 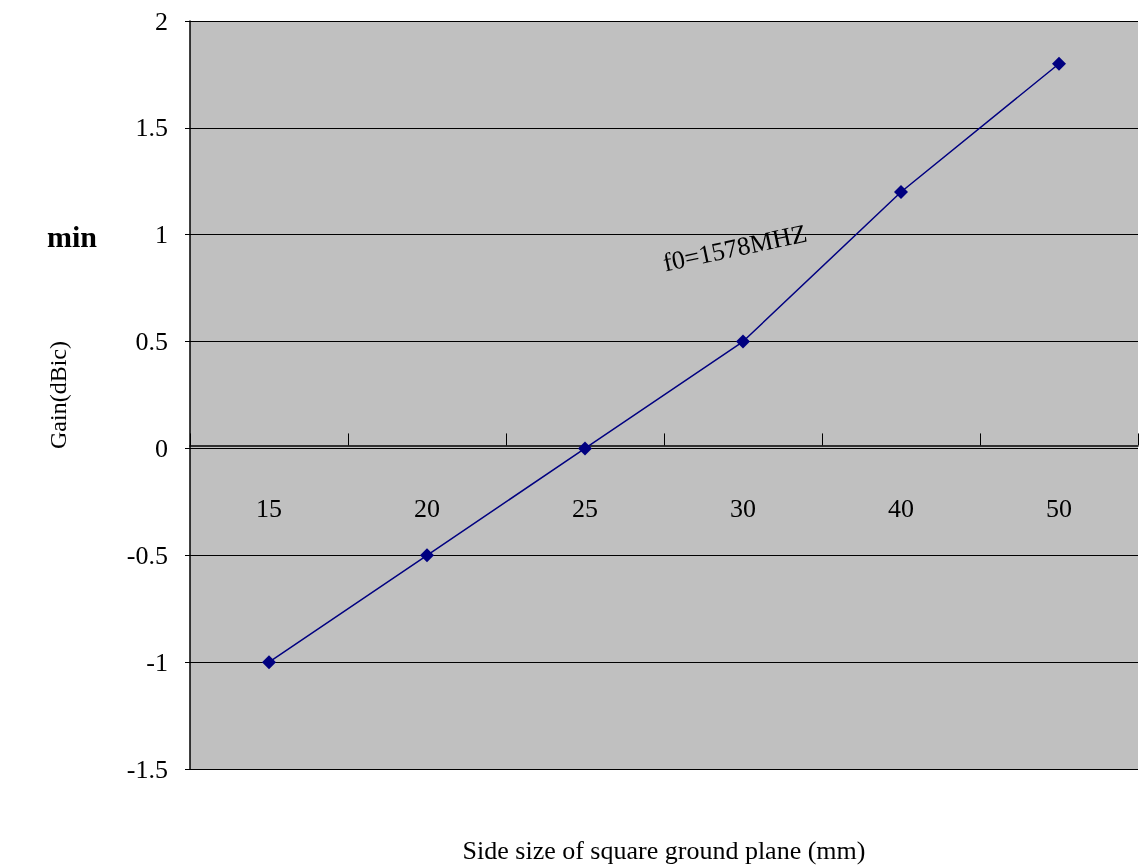 What do you see at coordinates (72, 236) in the screenshot?
I see `text: min` at bounding box center [72, 236].